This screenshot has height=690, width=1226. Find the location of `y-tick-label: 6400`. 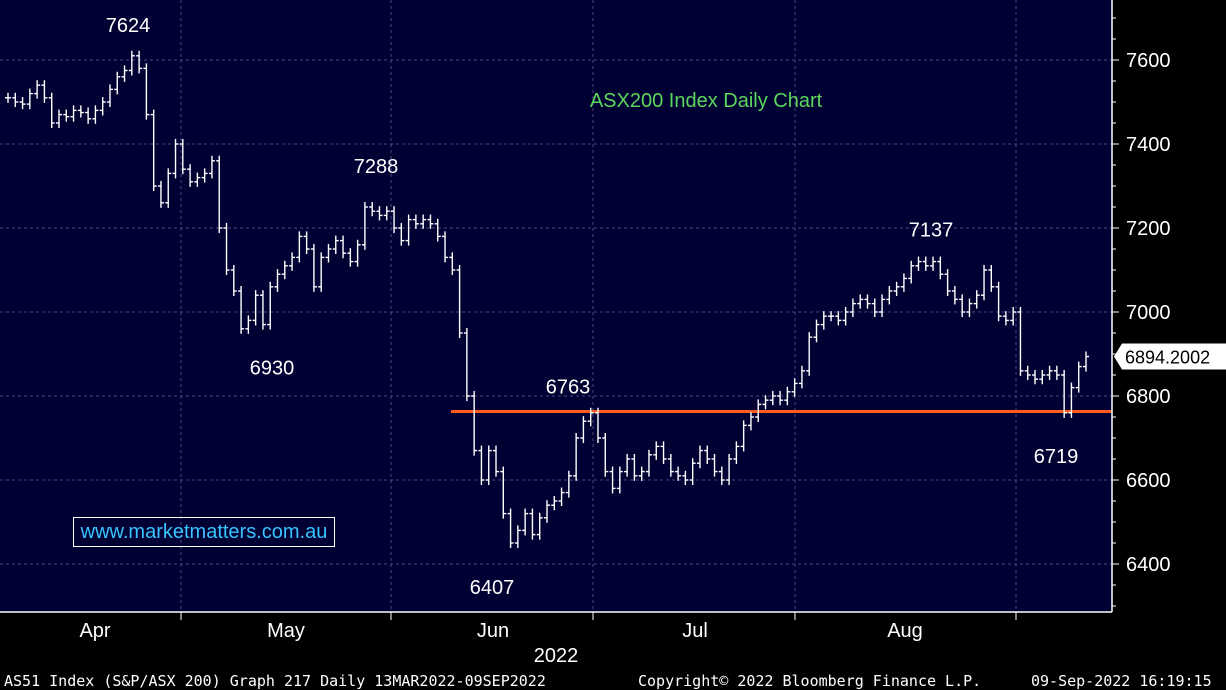

y-tick-label: 6400 is located at coordinates (1148, 565).